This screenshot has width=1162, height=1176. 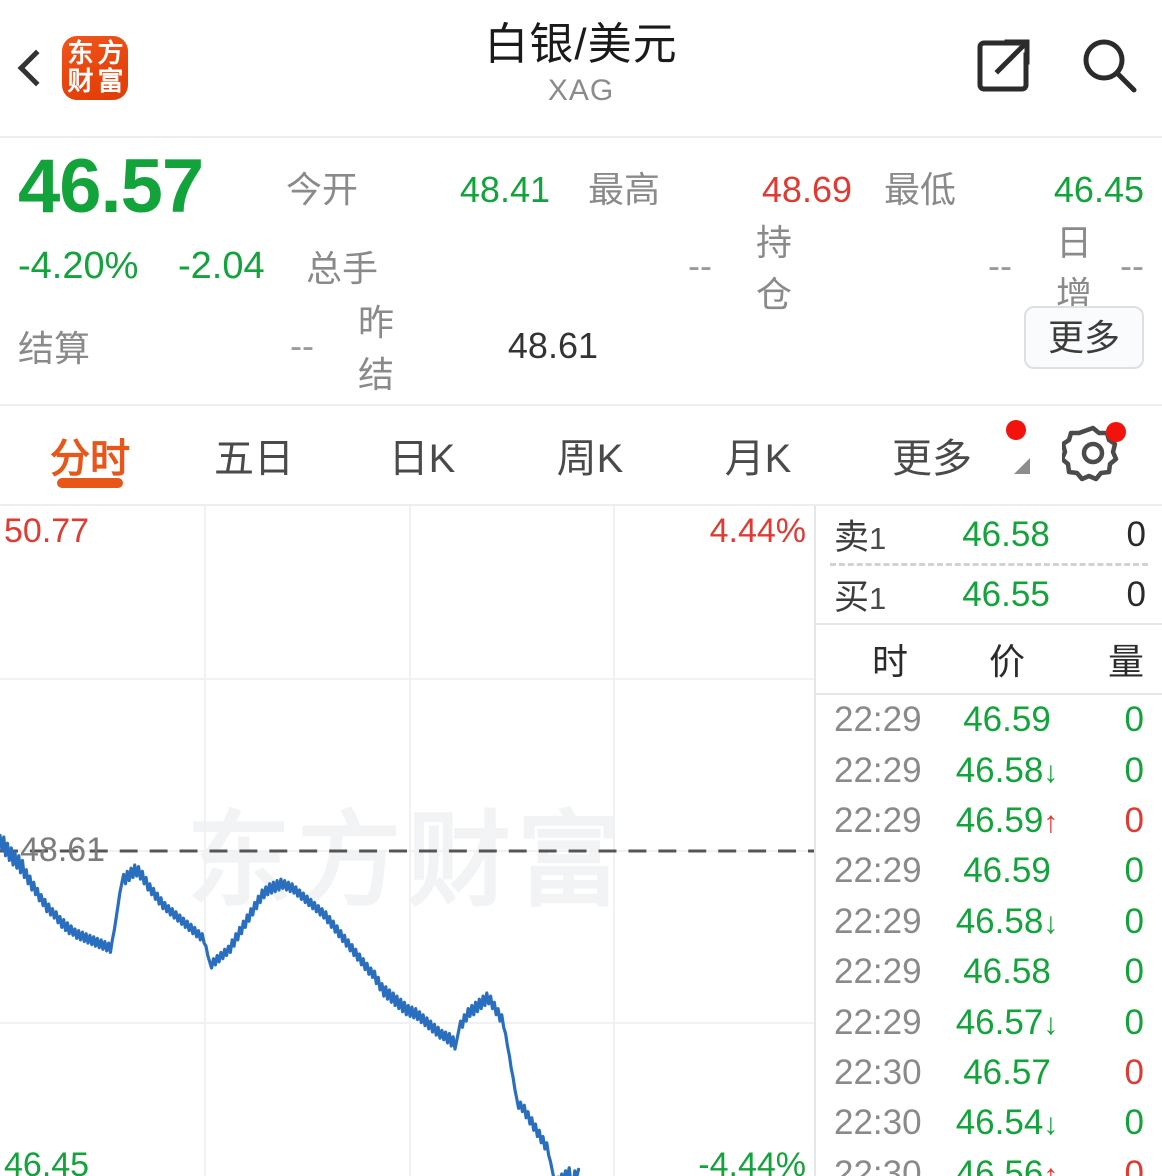 What do you see at coordinates (63, 850) in the screenshot?
I see `prev-close-label: 48.61` at bounding box center [63, 850].